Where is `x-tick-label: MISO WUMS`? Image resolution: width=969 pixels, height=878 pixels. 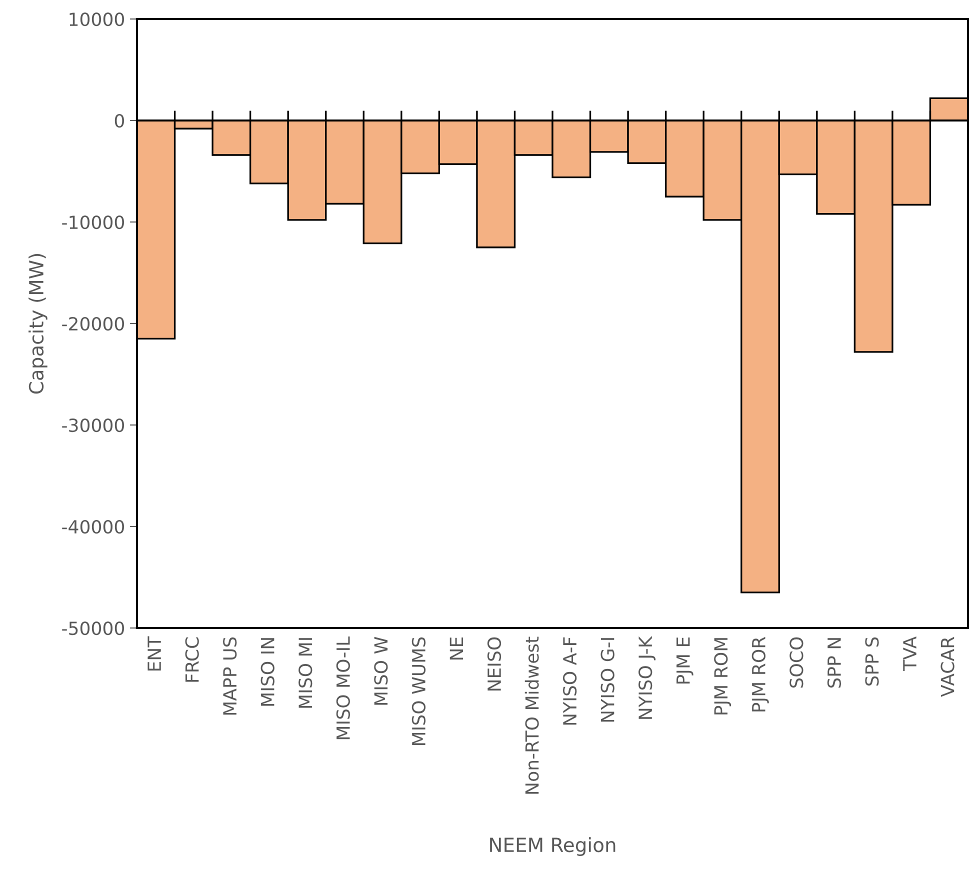
x-tick-label: MISO WUMS is located at coordinates (419, 691).